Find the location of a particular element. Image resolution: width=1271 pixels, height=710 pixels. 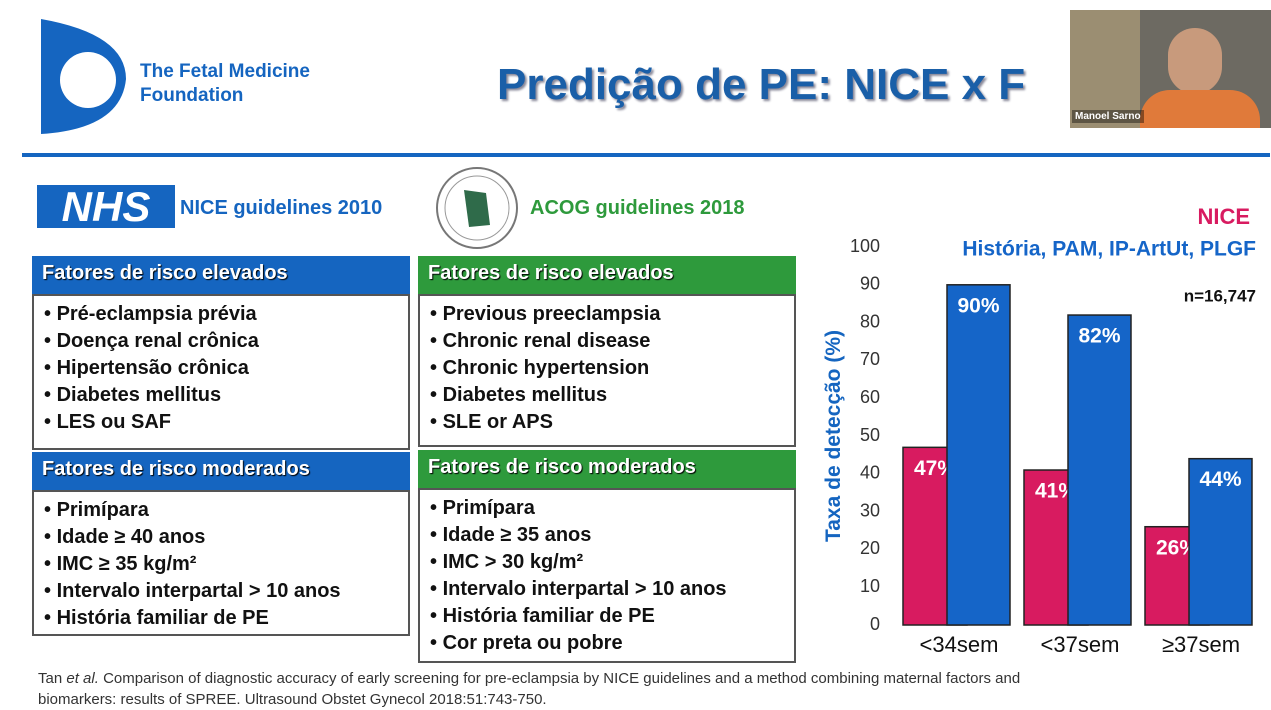

value-label: 41% is located at coordinates (1056, 491).